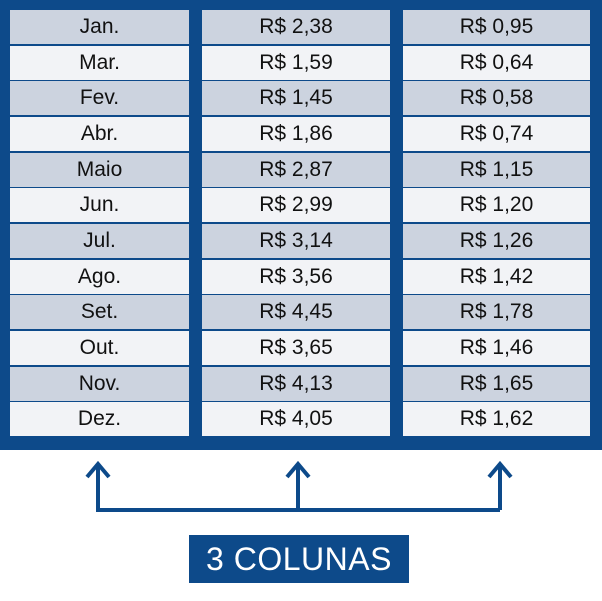 The image size is (602, 601). I want to click on table-cell: R$ 1,62, so click(496, 419).